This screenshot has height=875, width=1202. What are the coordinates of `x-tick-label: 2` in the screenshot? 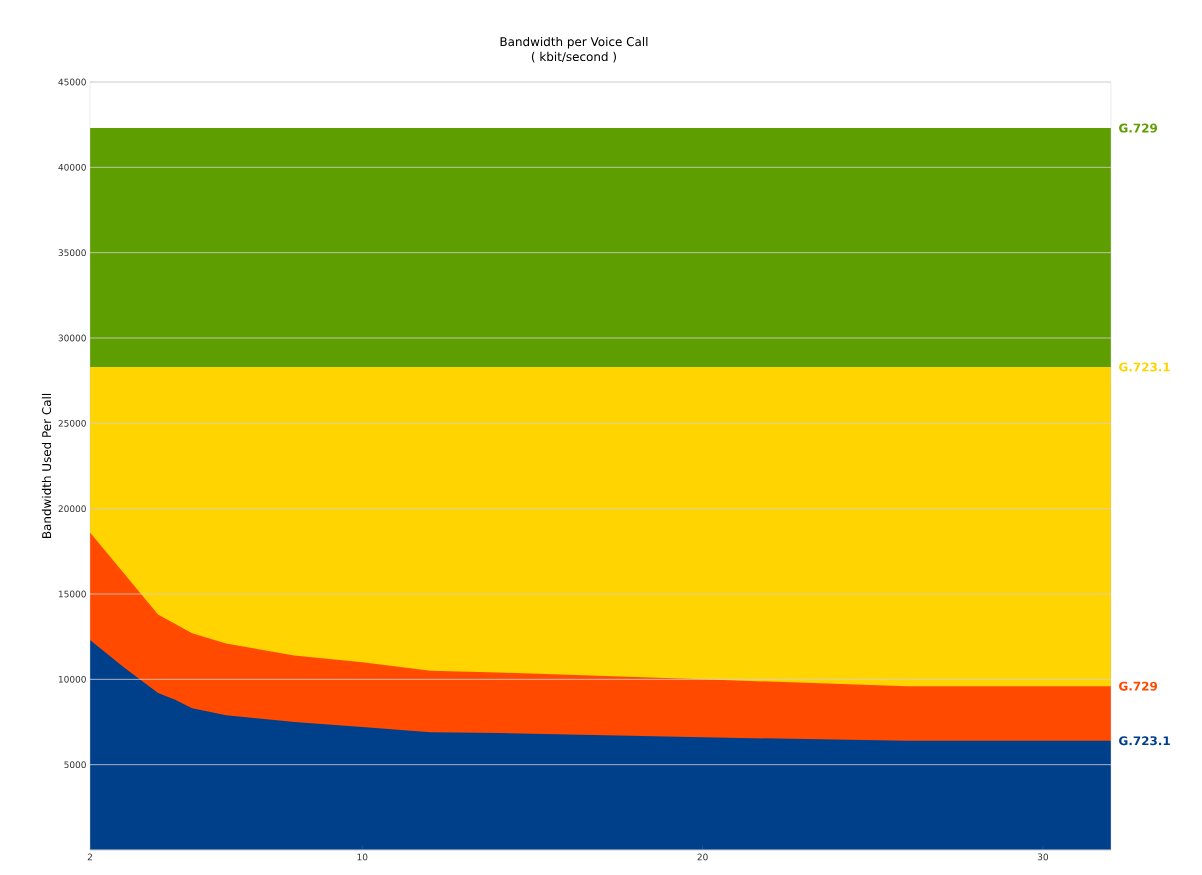 It's located at (89, 857).